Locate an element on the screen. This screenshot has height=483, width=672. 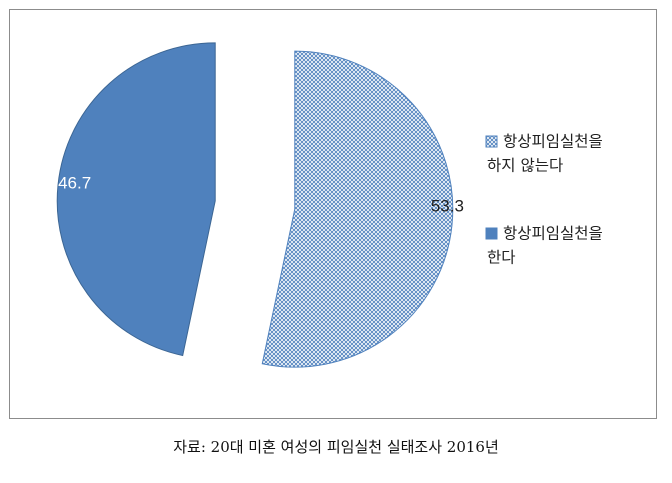
chart-caption: 자료: 20대 미혼 여성의 피임실천 실태조사 2016년 is located at coordinates (336, 447).